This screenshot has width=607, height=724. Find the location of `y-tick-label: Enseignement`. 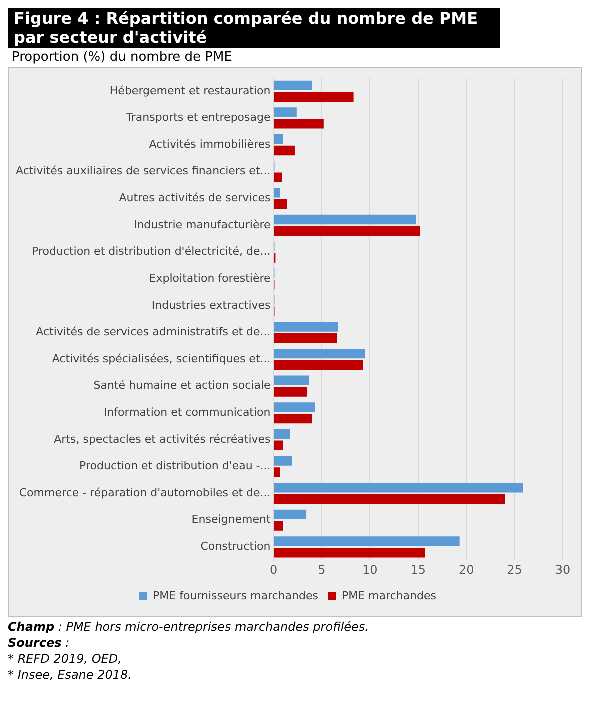

y-tick-label: Enseignement is located at coordinates (232, 519).